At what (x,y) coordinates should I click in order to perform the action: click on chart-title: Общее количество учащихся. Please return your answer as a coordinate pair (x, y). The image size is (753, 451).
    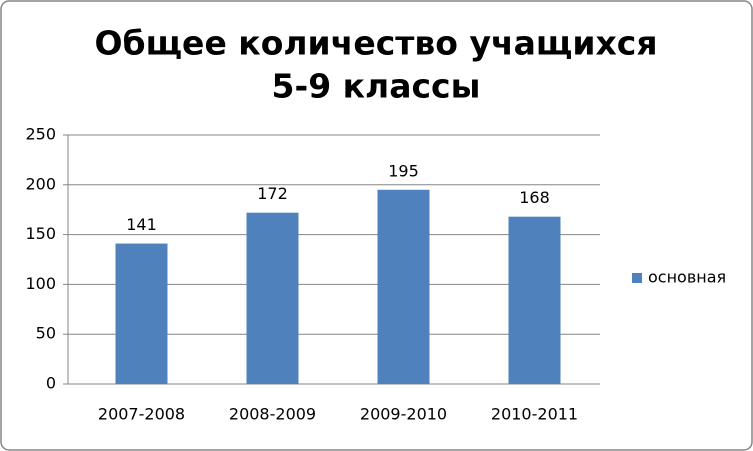
    Looking at the image, I should click on (375, 43).